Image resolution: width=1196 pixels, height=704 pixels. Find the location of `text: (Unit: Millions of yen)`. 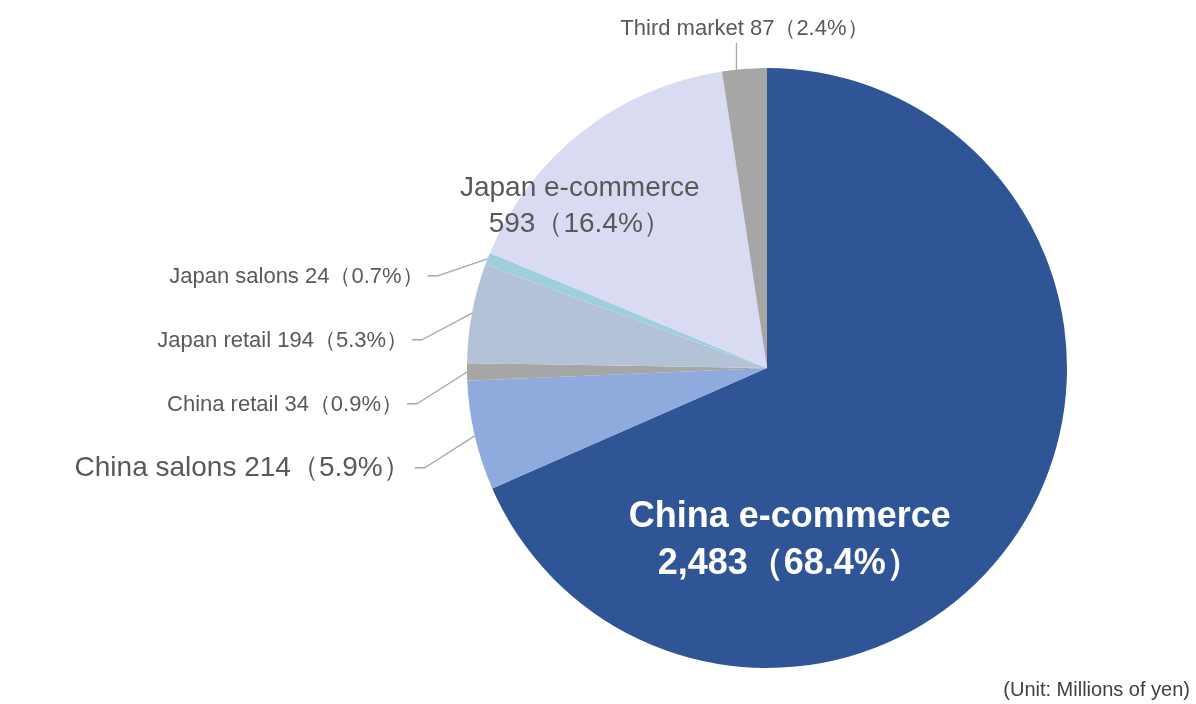

text: (Unit: Millions of yen) is located at coordinates (1096, 689).